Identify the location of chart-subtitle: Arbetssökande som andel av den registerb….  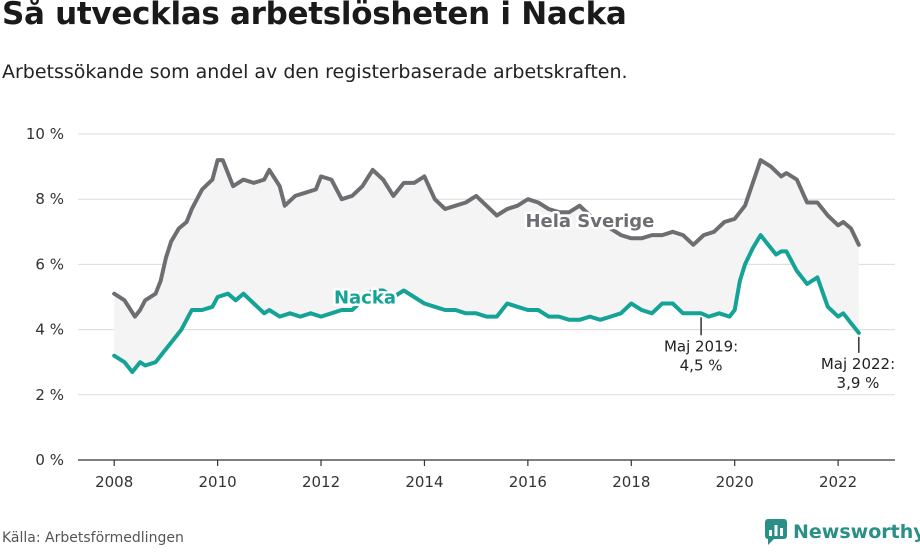
(315, 72).